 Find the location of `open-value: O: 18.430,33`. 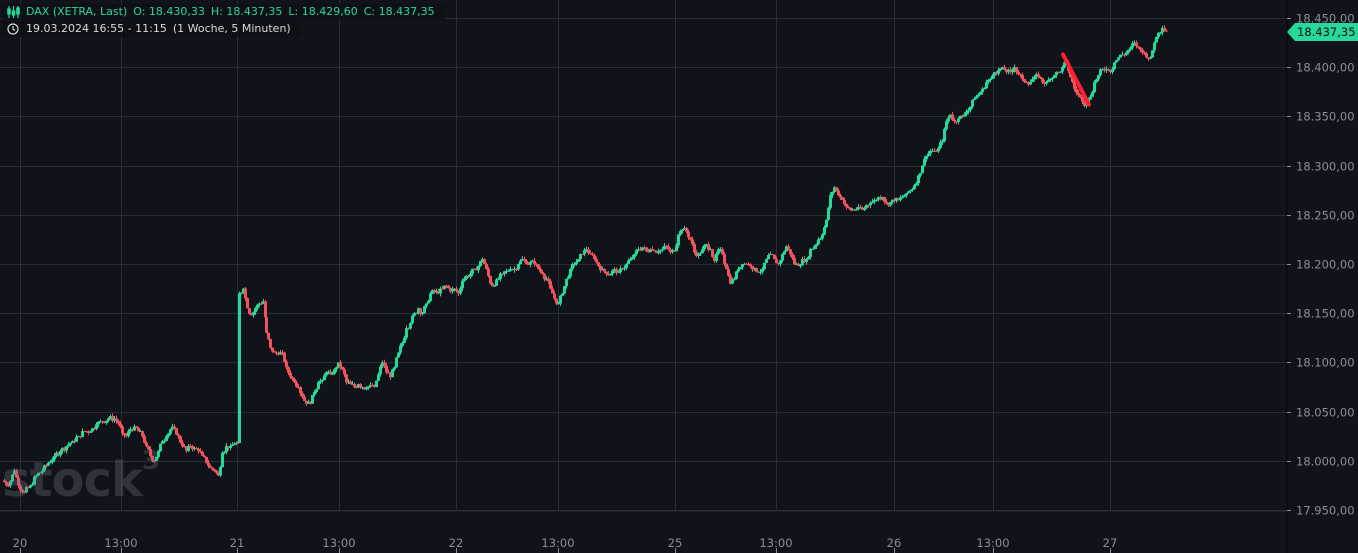

open-value: O: 18.430,33 is located at coordinates (169, 11).